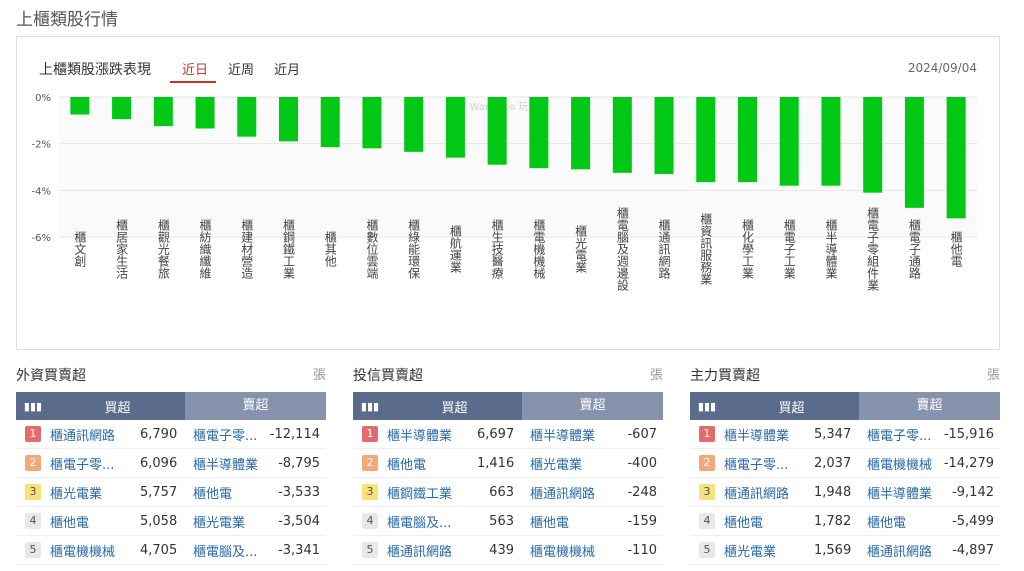 This screenshot has height=571, width=1024. What do you see at coordinates (159, 434) in the screenshot?
I see `buy-value: 6,790` at bounding box center [159, 434].